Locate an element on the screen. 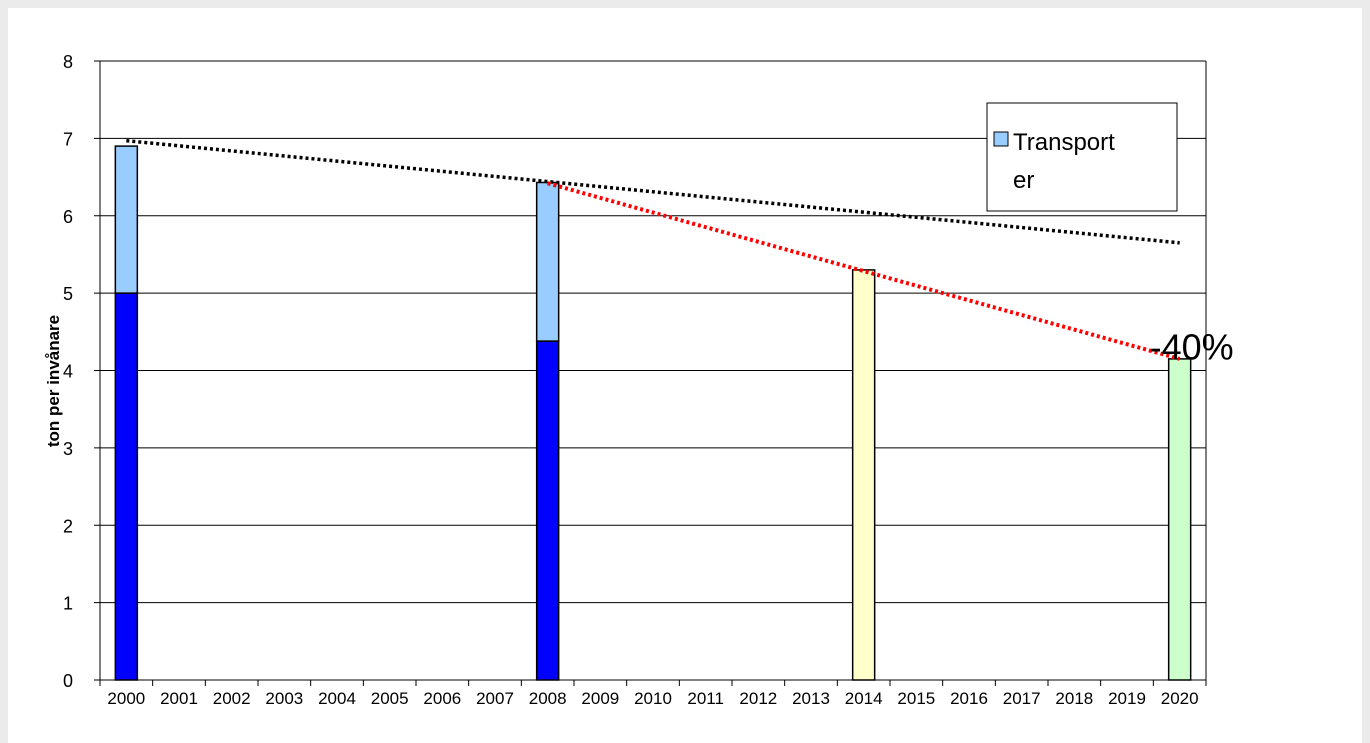  legend-label-line2: er is located at coordinates (1023, 180).